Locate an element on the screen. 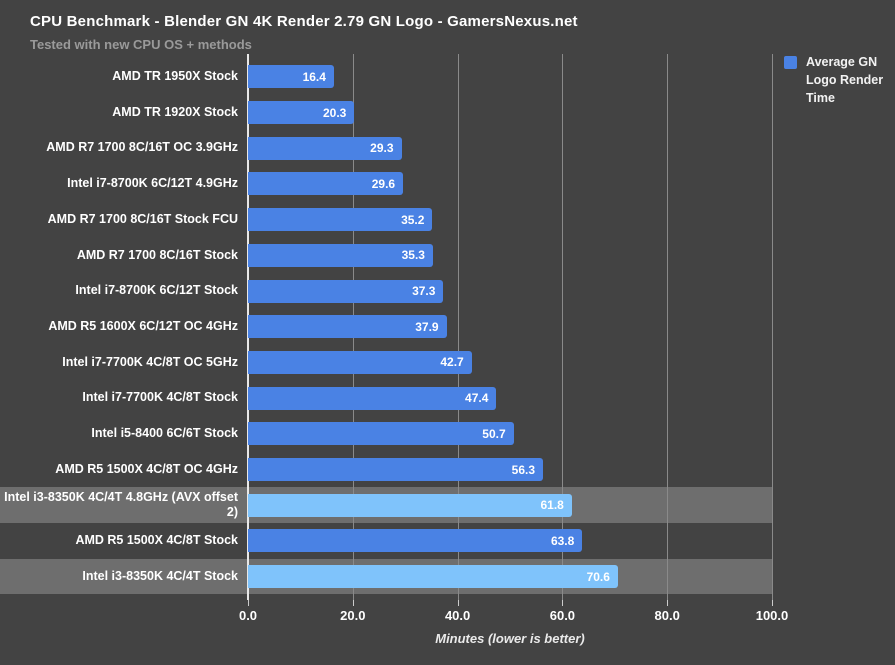  bar-value-label: 35.2 is located at coordinates (413, 219).